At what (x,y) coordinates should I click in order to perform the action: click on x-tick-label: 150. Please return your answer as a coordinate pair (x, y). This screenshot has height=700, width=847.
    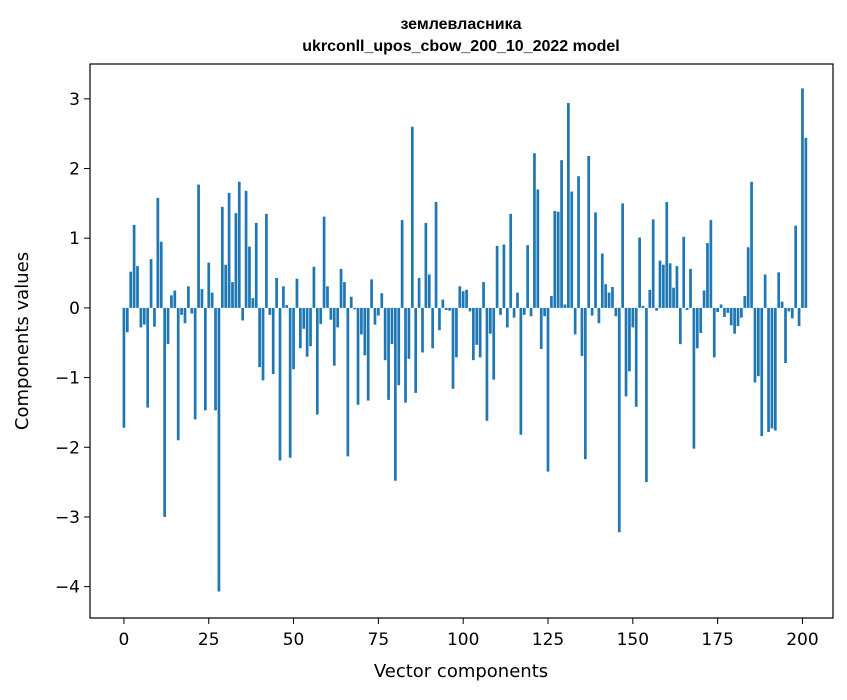
    Looking at the image, I should click on (633, 640).